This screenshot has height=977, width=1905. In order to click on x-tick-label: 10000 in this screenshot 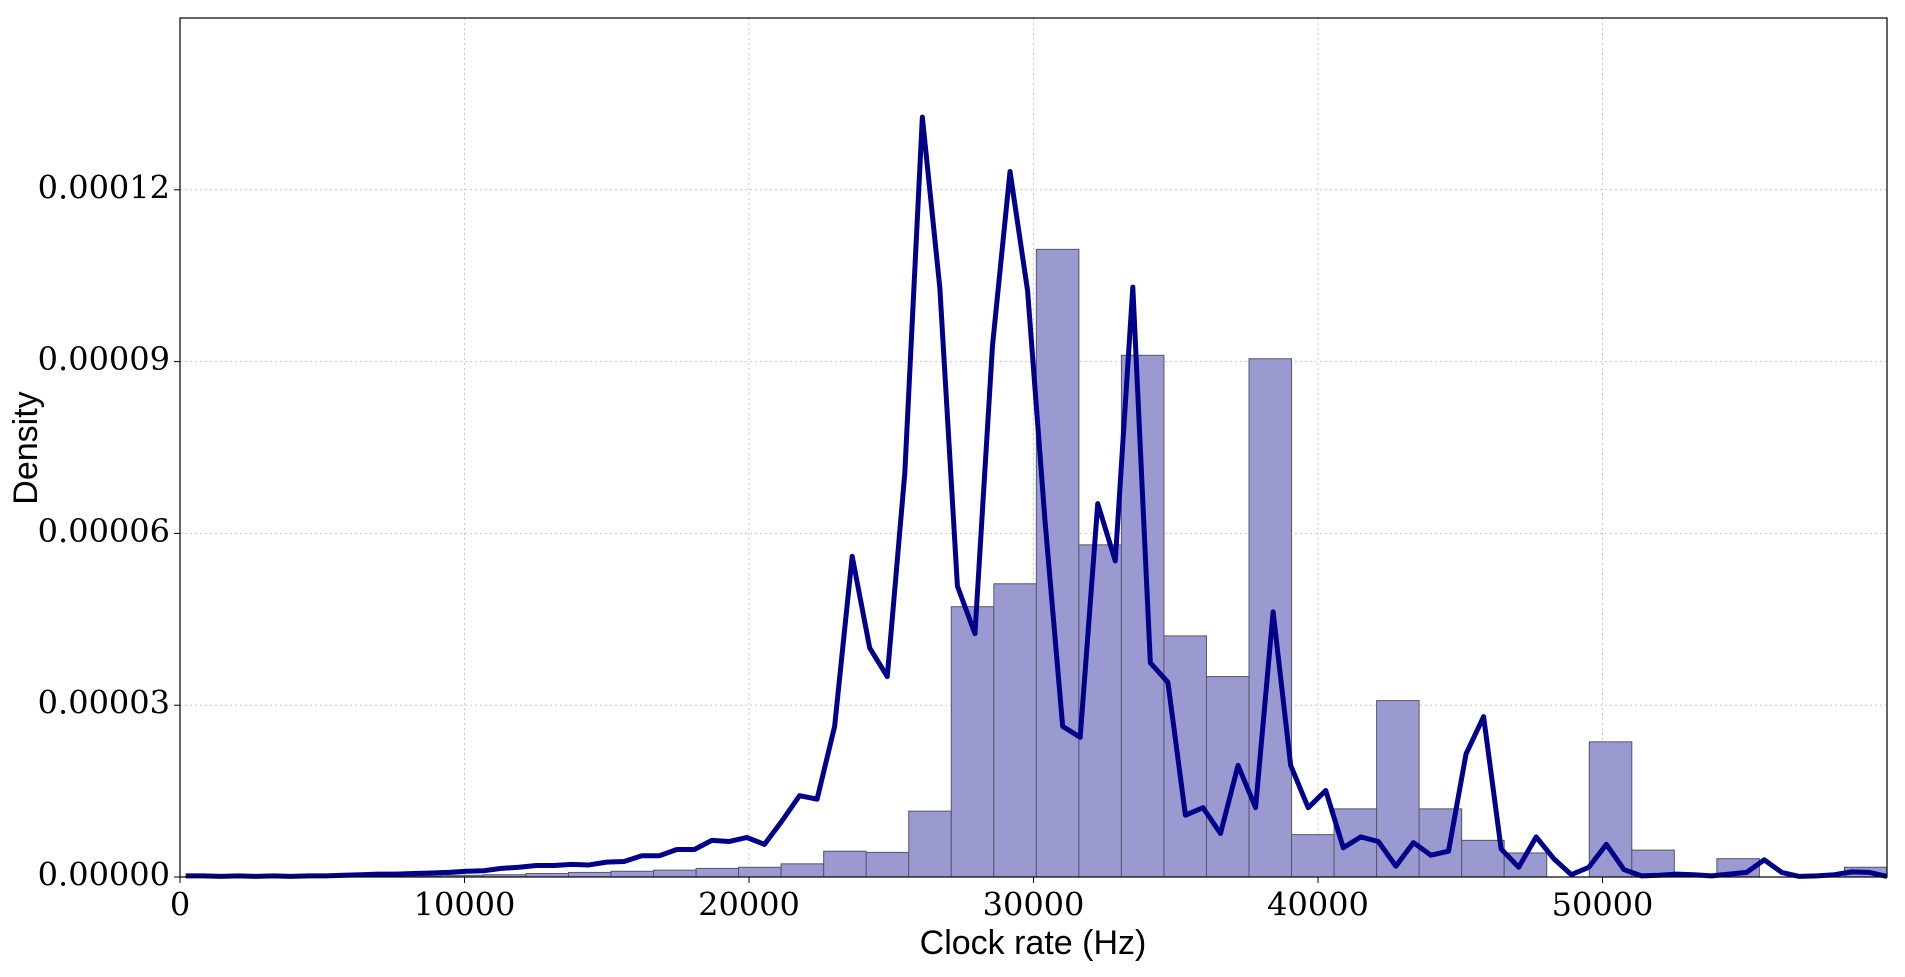, I will do `click(465, 905)`.